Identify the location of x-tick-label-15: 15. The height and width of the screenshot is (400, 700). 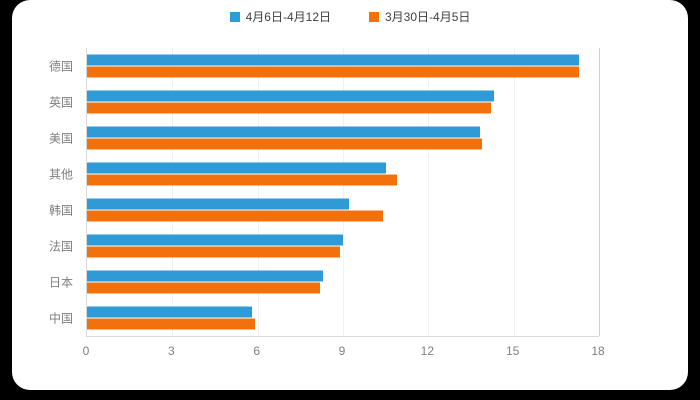
(512, 351).